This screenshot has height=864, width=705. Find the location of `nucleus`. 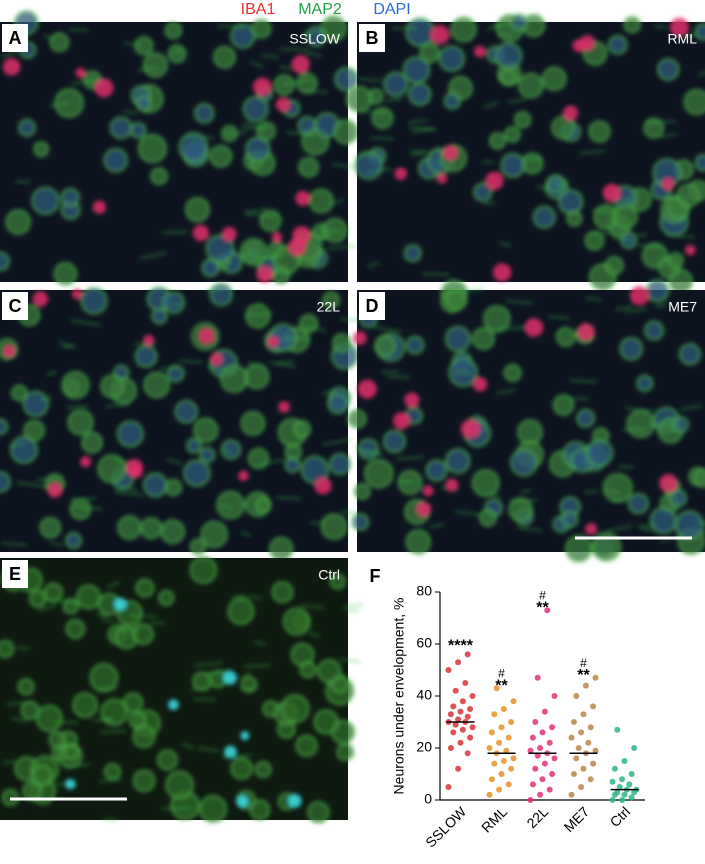

nucleus is located at coordinates (294, 800).